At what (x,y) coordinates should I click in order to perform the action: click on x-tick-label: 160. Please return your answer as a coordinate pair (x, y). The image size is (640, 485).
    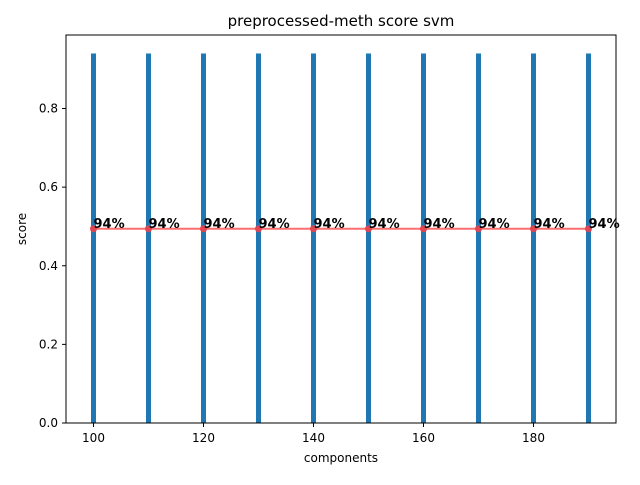
    Looking at the image, I should click on (423, 438).